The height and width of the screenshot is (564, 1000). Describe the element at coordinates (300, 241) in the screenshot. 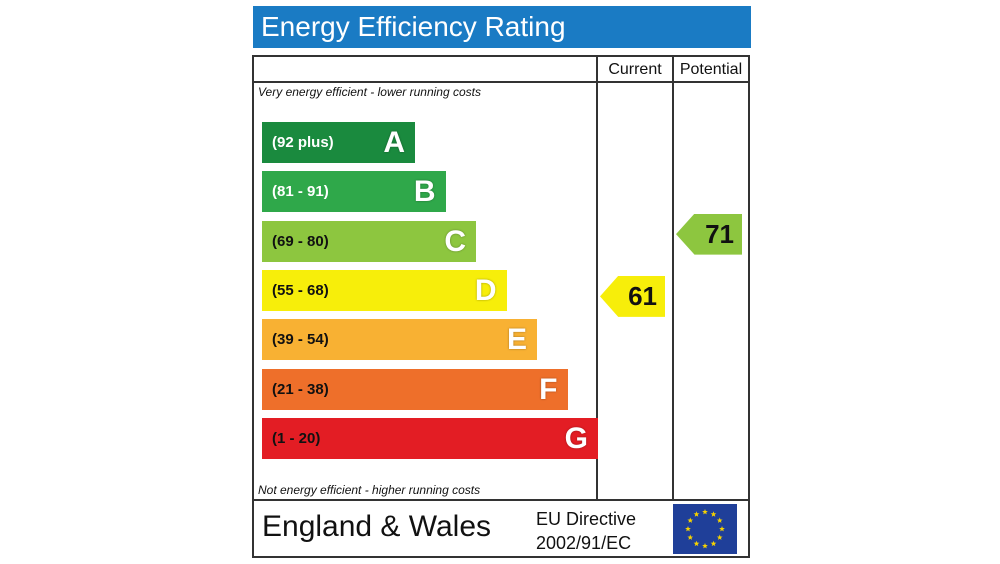

I see `band-range-label: (69 - 80)` at that location.